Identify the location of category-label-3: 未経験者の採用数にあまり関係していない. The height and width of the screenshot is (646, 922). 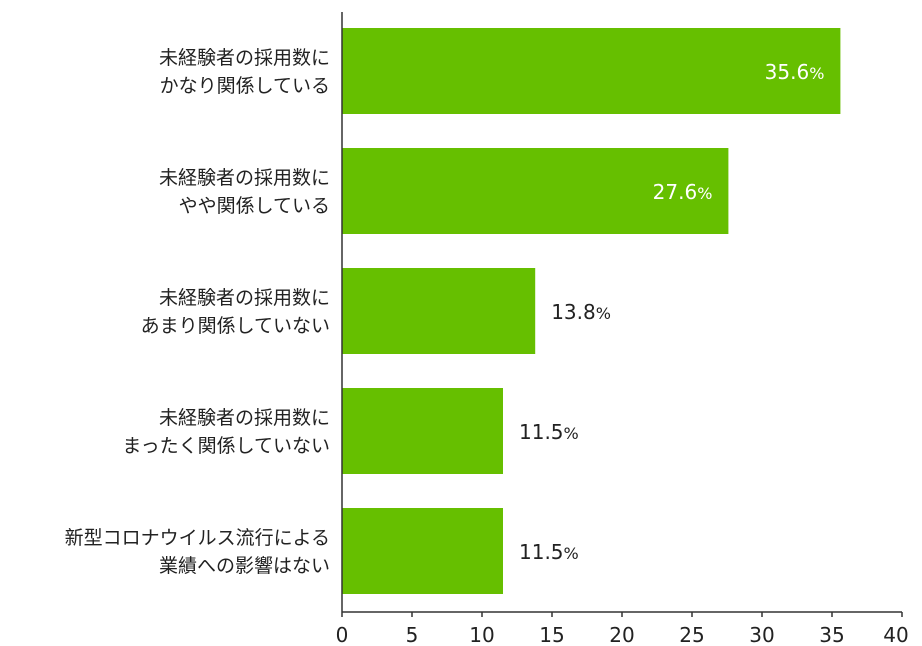
(235, 312).